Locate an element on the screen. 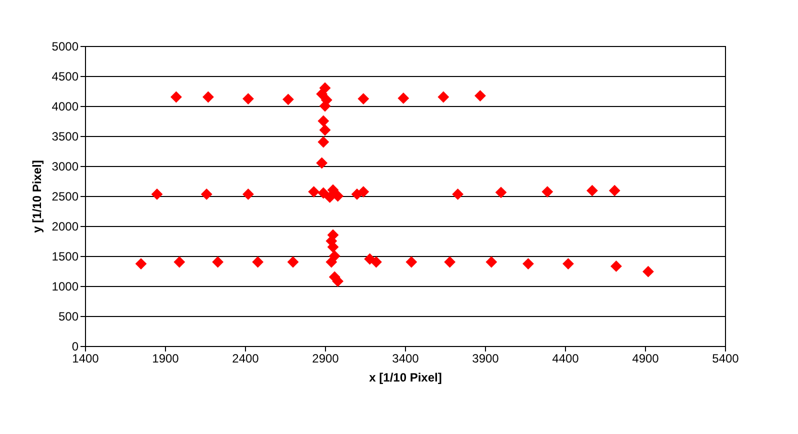  x-tick-label: 1400 is located at coordinates (86, 359).